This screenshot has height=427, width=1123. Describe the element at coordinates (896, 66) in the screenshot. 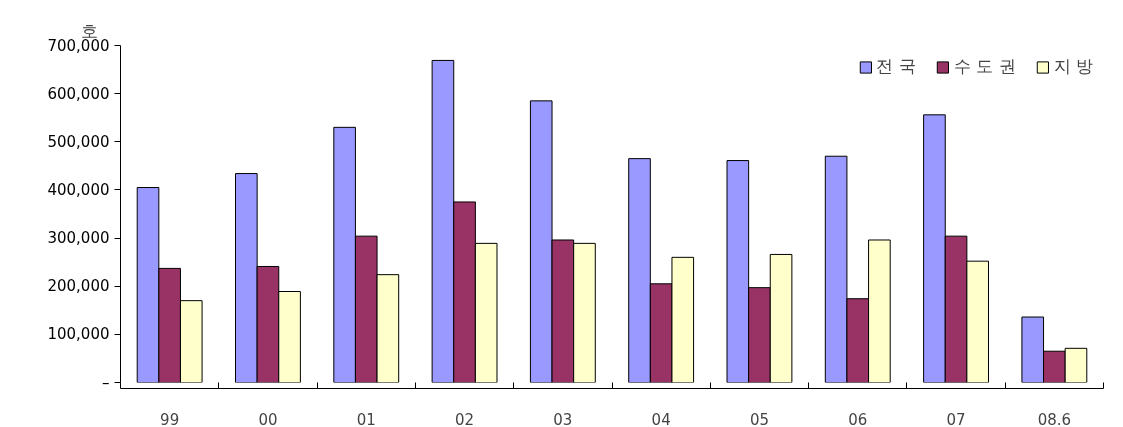

I see `legend-label: 전 국` at that location.